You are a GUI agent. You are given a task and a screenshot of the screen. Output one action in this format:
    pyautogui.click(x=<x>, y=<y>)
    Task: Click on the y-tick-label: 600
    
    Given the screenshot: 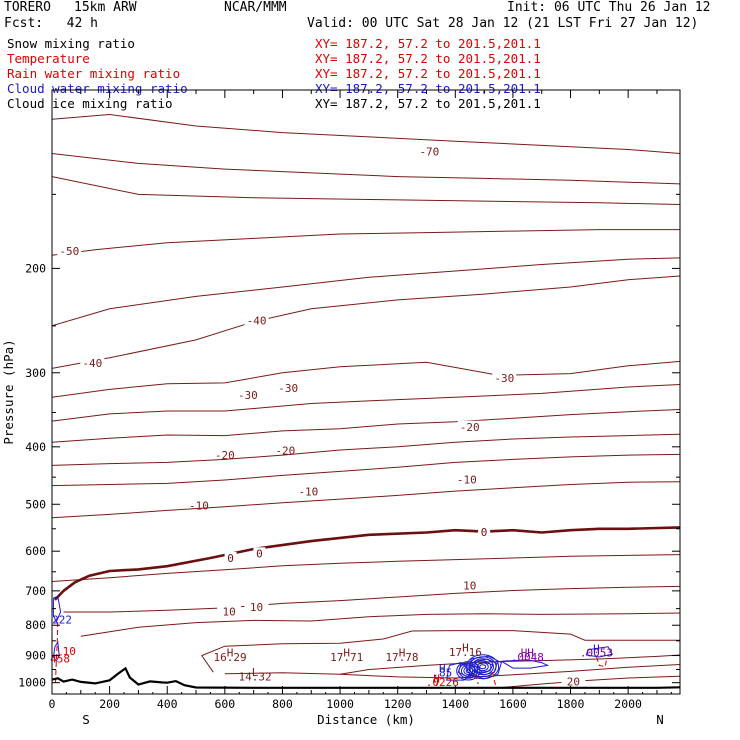 What is the action you would take?
    pyautogui.click(x=35, y=551)
    